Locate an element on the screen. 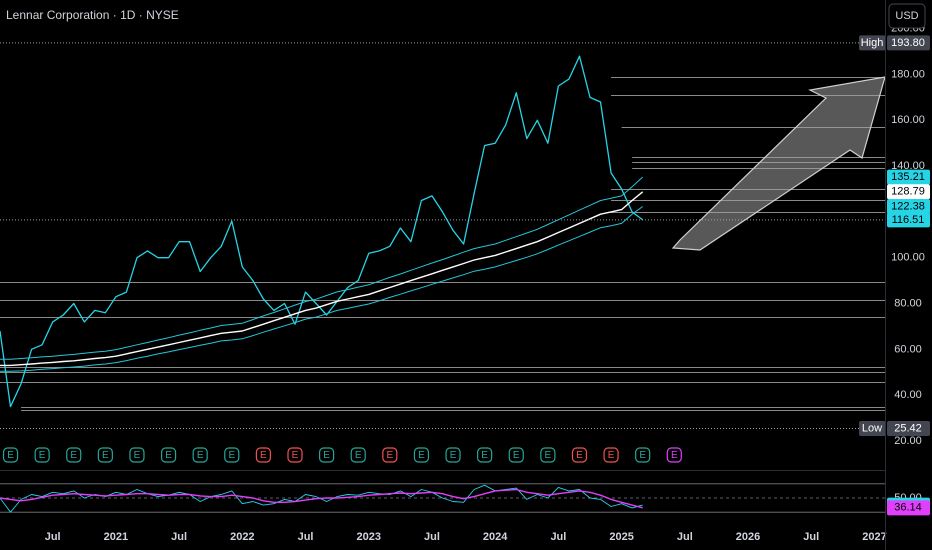 The width and height of the screenshot is (932, 550). series-line is located at coordinates (321, 498).